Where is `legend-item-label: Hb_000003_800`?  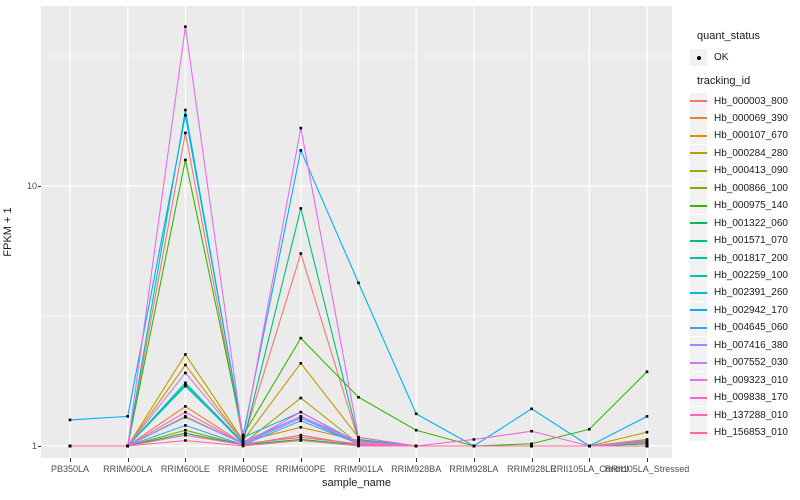 legend-item-label: Hb_000003_800 is located at coordinates (751, 101).